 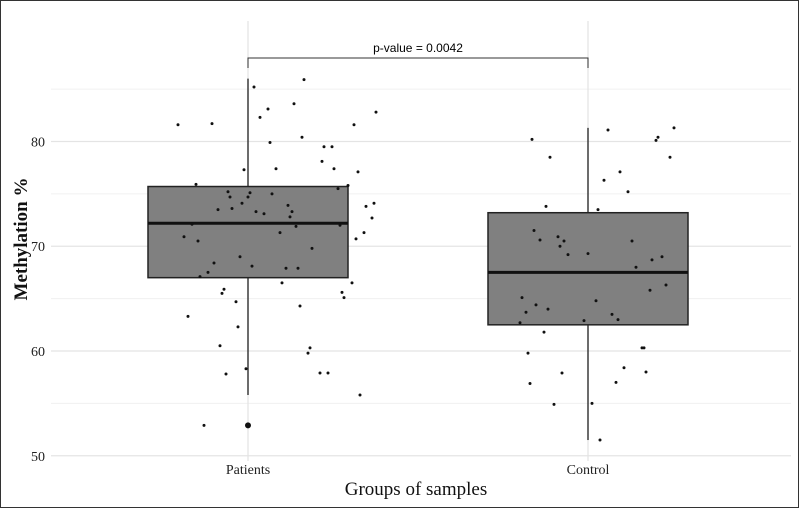 What do you see at coordinates (38, 142) in the screenshot?
I see `y-tick-label: 80` at bounding box center [38, 142].